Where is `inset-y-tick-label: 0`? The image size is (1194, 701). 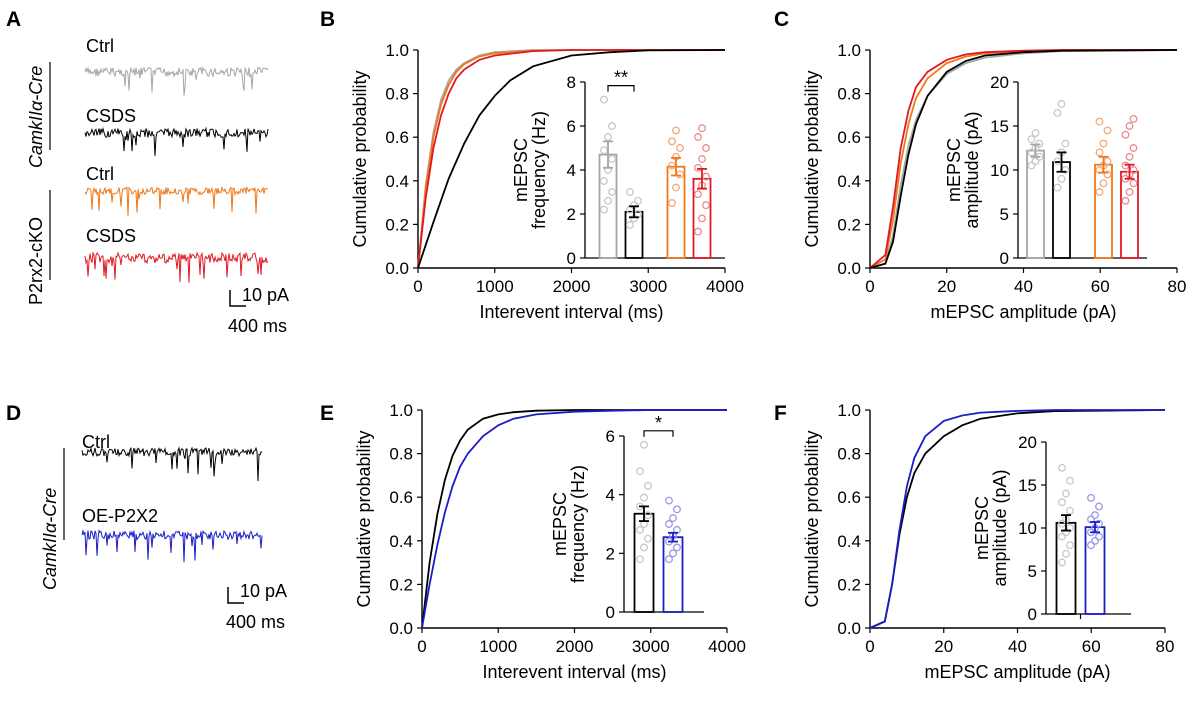
inset-y-tick-label: 0 is located at coordinates (1004, 258).